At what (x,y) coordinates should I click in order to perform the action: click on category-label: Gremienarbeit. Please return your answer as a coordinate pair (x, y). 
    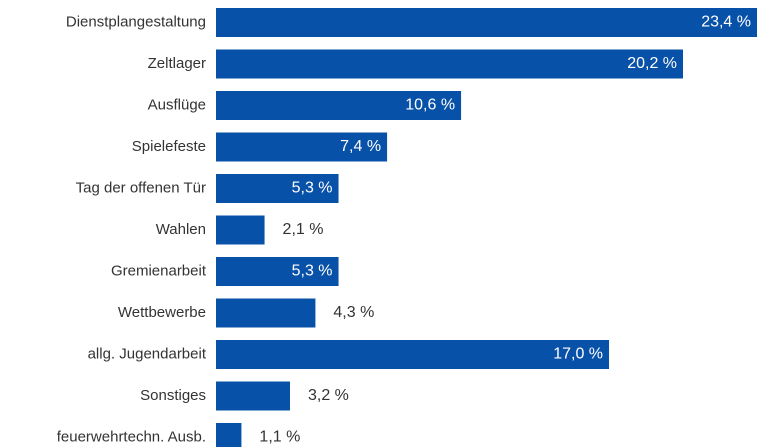
    Looking at the image, I should click on (159, 270).